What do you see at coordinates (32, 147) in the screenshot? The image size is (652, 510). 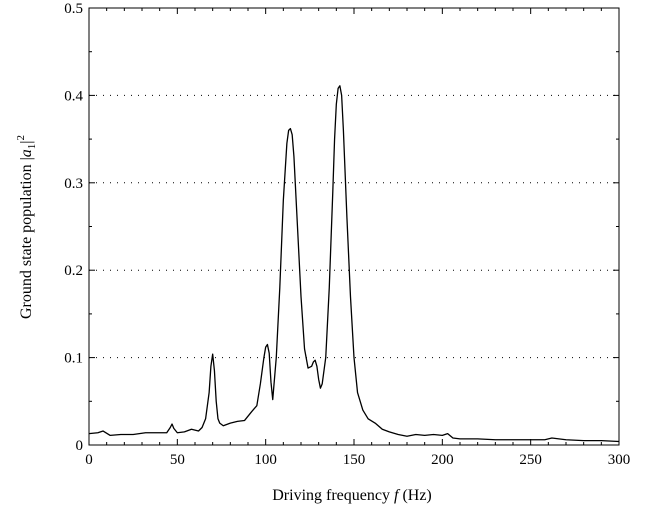 I see `y-axis-title-subscript: 1` at bounding box center [32, 147].